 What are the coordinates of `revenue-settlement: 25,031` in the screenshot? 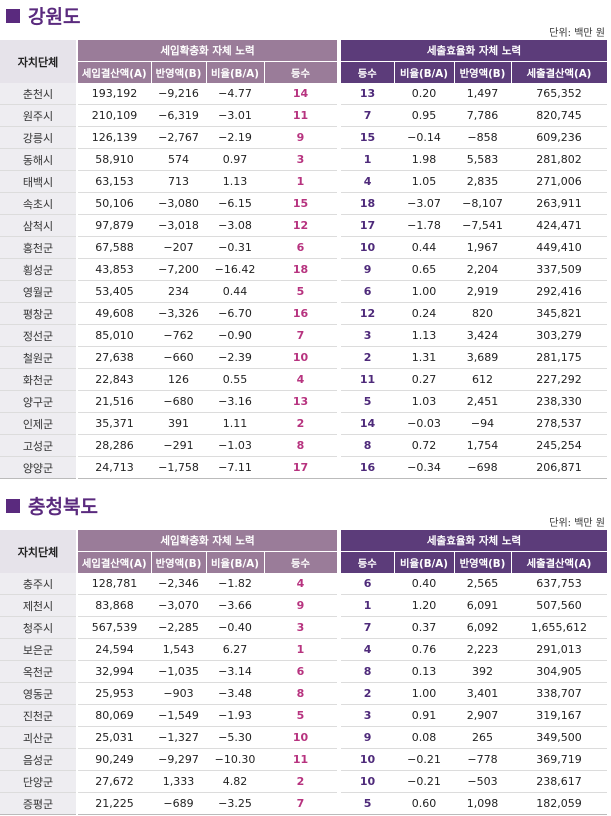 It's located at (114, 737).